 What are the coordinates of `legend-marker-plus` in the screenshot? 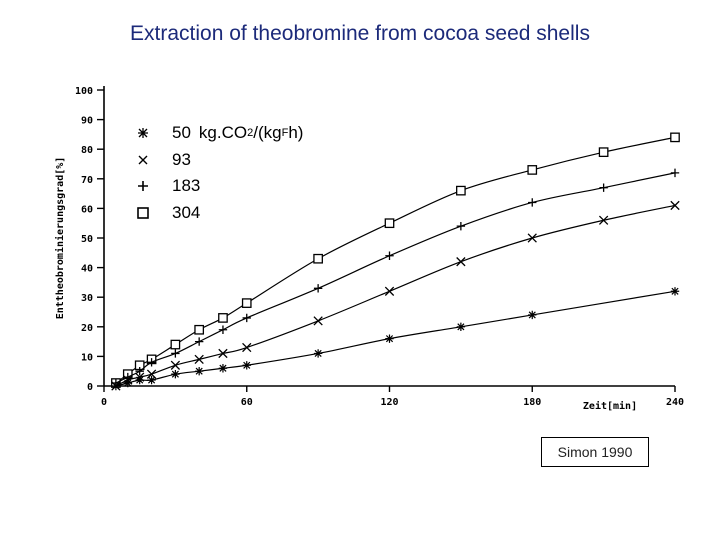 It's located at (143, 186).